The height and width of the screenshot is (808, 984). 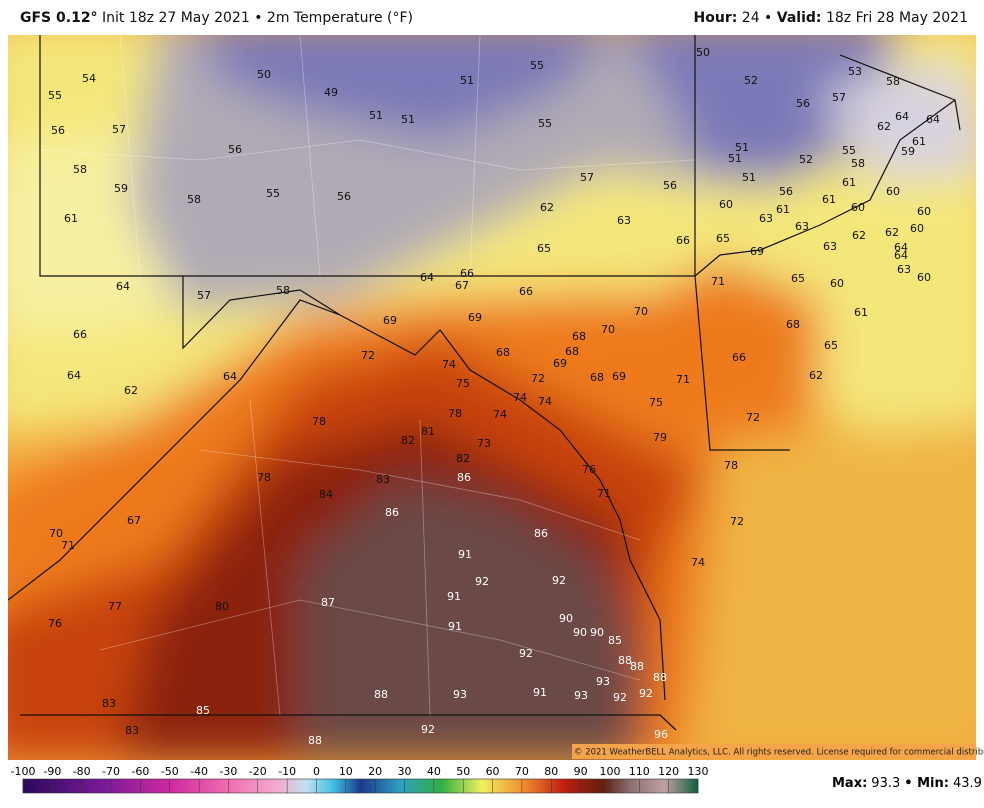 I want to click on temperature-label: 77, so click(x=115, y=606).